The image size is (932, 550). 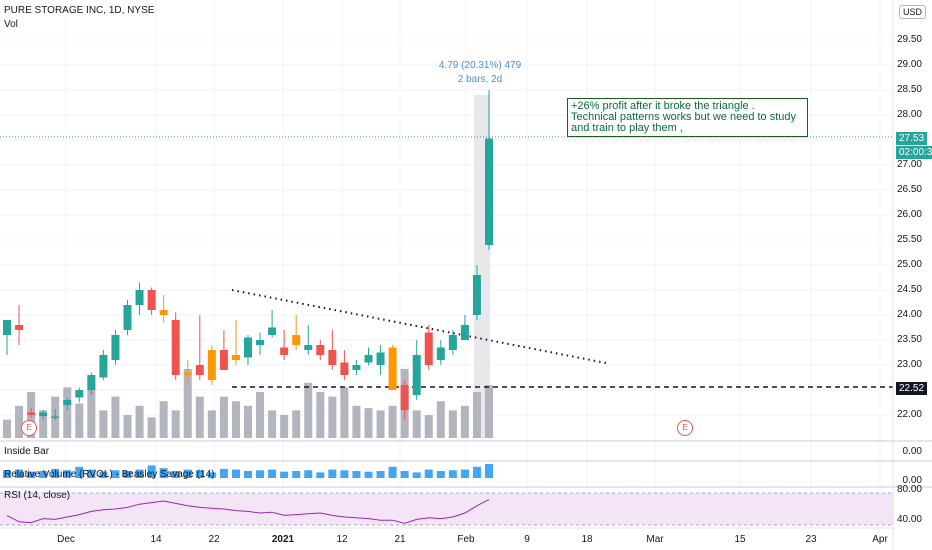 I want to click on price-axis-label: 24.50, so click(x=909, y=289).